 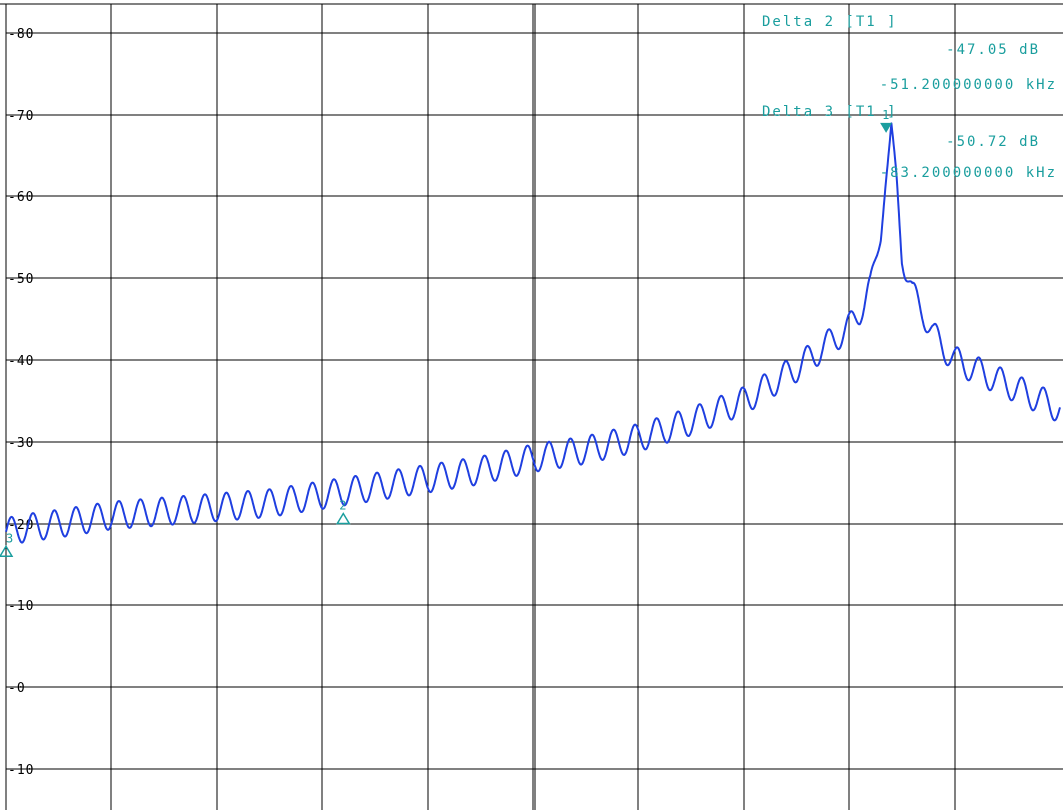 What do you see at coordinates (830, 112) in the screenshot?
I see `delta3-title: Delta 3 [T1 ]` at bounding box center [830, 112].